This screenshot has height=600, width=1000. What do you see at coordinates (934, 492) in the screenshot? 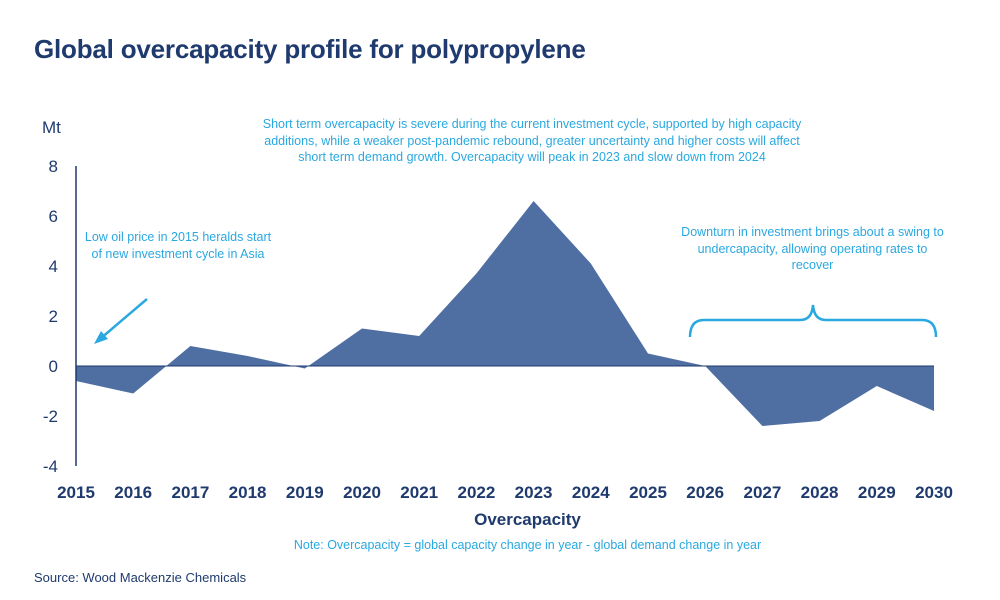
I see `x-tick-label: 2030` at bounding box center [934, 492].